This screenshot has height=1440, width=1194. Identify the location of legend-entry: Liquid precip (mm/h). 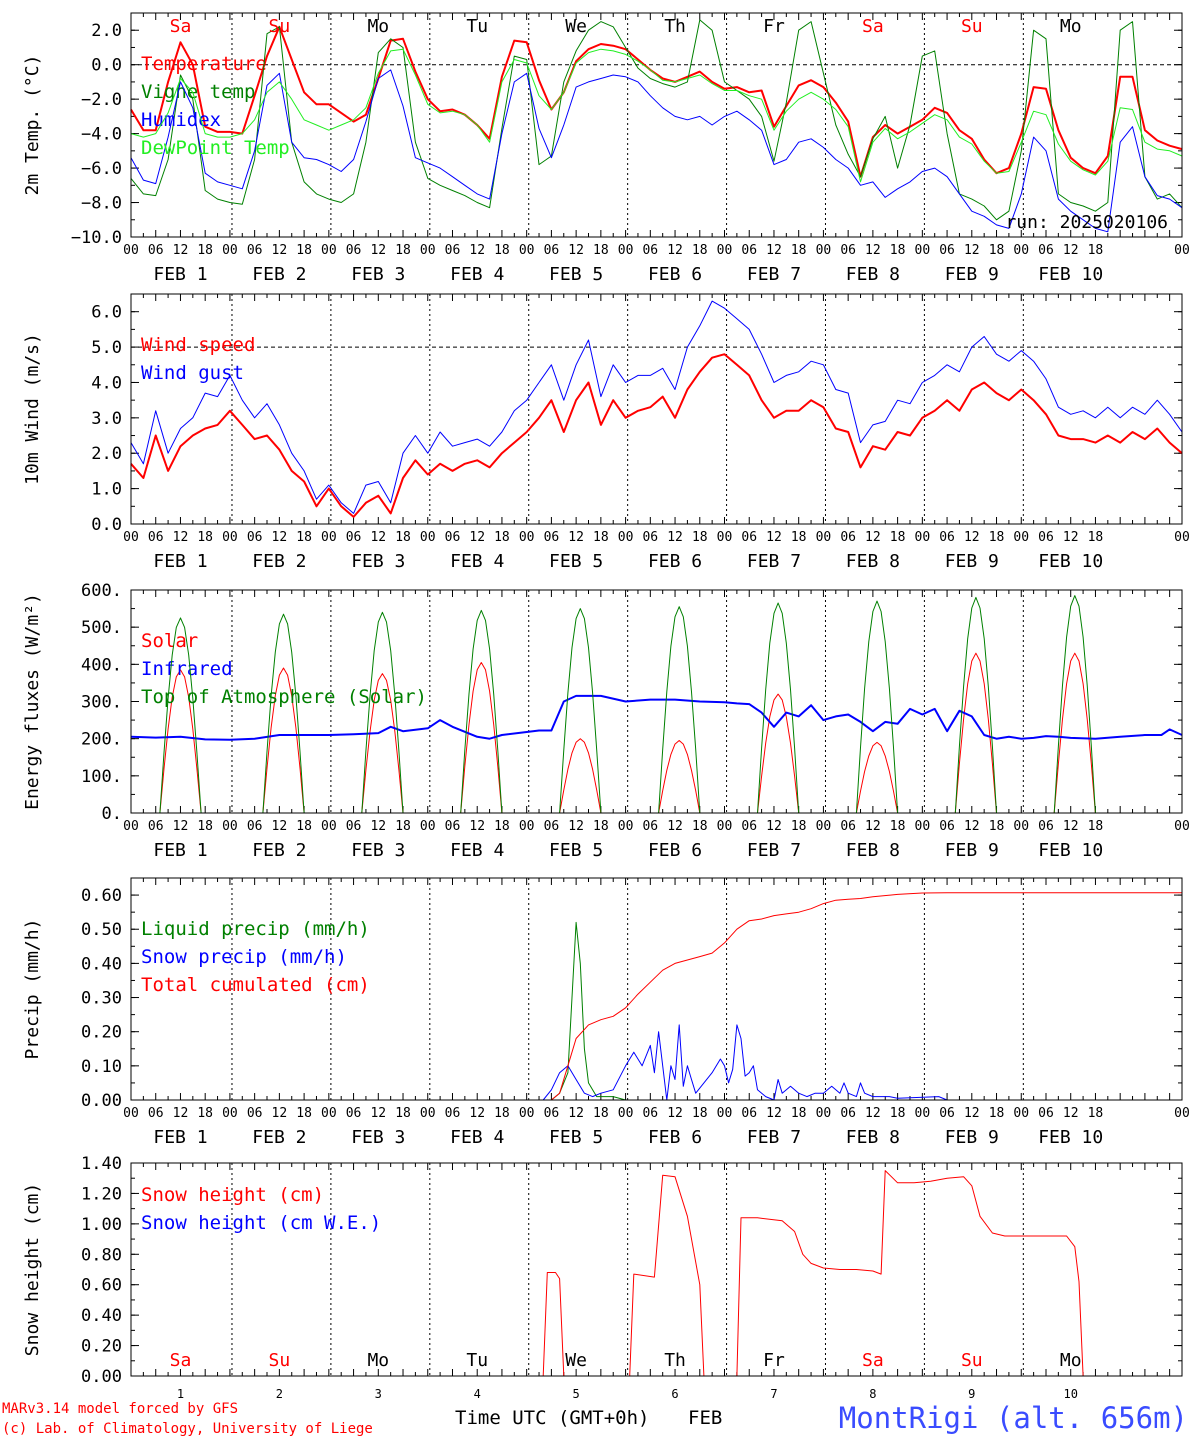
(255, 929).